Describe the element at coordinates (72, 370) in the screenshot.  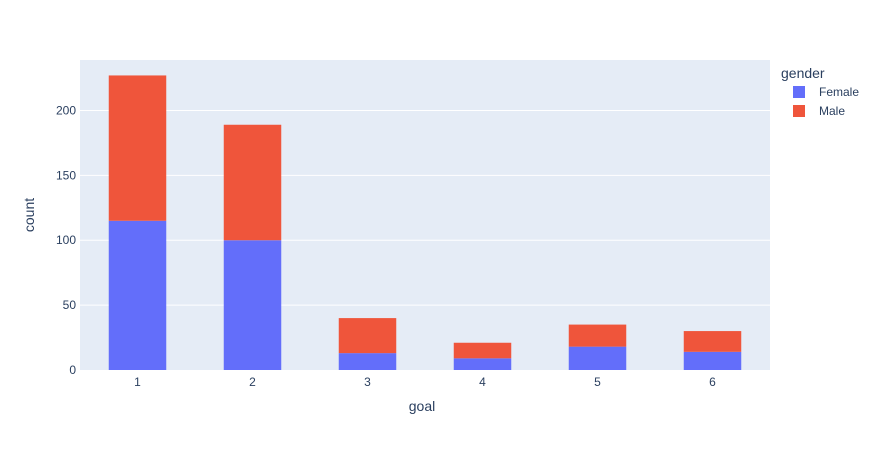
I see `y-tick-label: 0` at that location.